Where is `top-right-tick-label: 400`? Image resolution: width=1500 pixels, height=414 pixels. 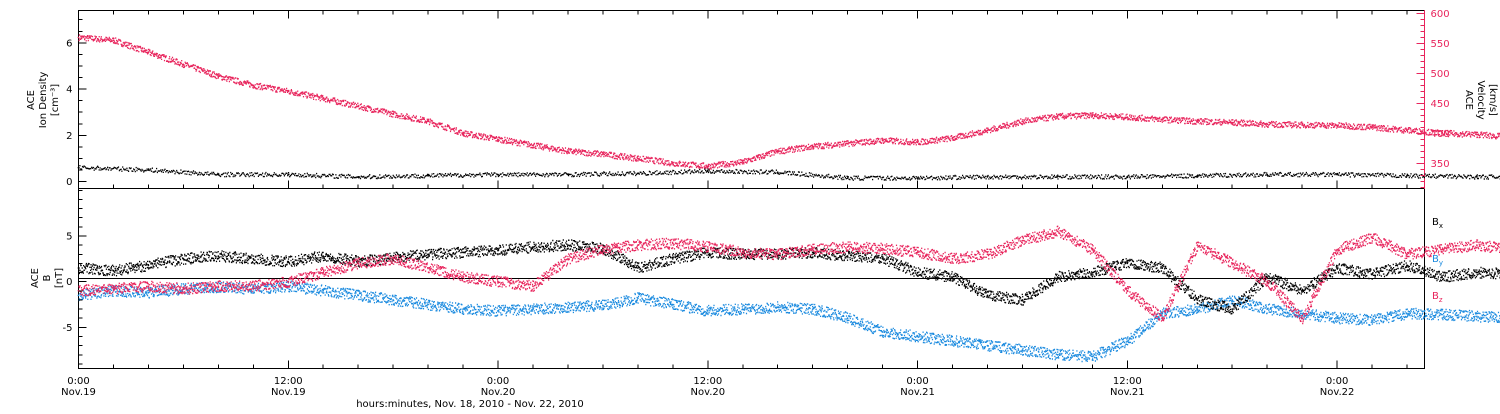
top-right-tick-label: 400 is located at coordinates (1440, 134).